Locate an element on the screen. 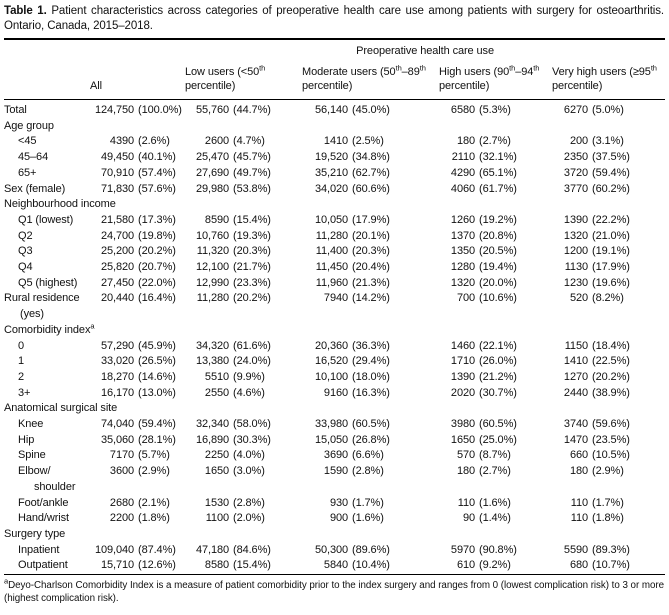 This screenshot has height=615, width=669. cell-percent: (60.6%) is located at coordinates (371, 188).